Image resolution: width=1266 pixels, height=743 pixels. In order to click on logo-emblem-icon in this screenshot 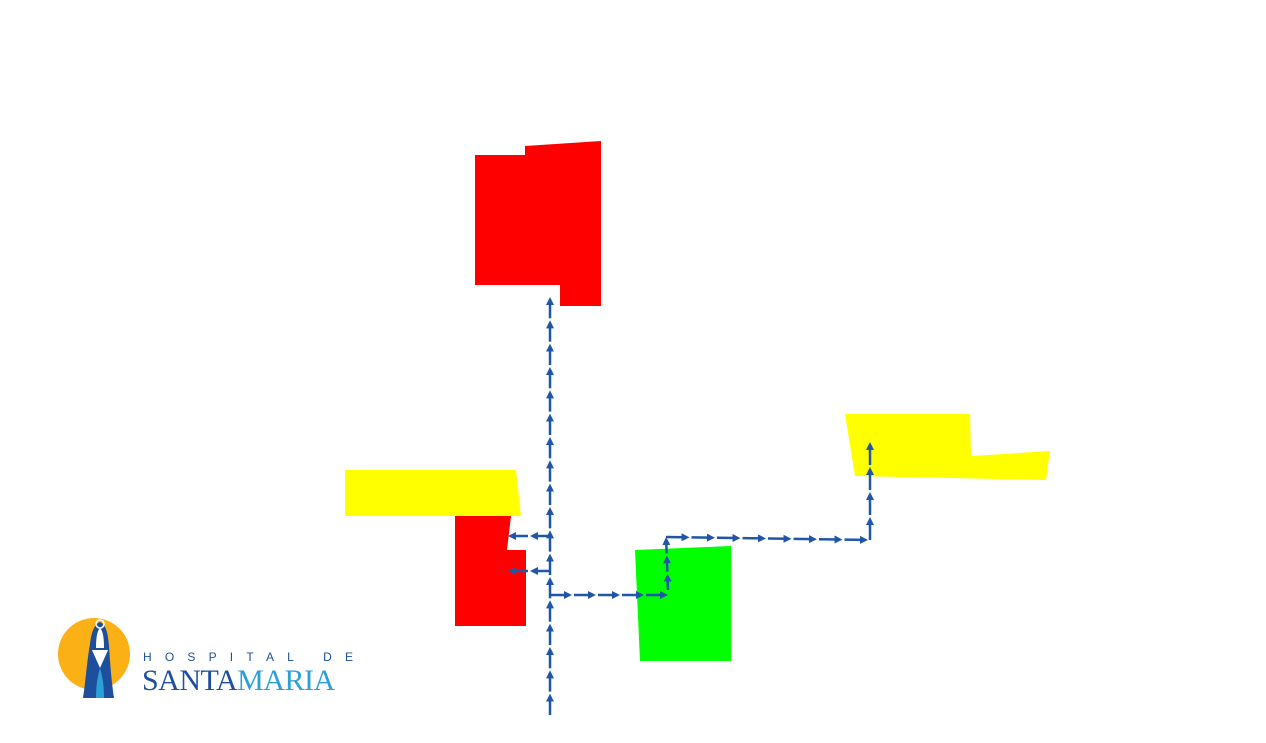, I will do `click(94, 658)`.